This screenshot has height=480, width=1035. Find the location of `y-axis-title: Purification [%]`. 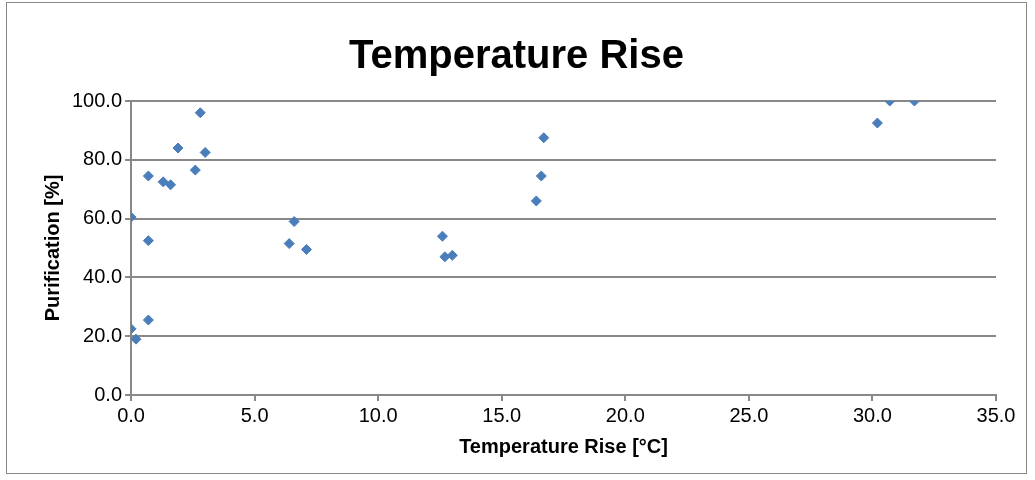

y-axis-title: Purification [%] is located at coordinates (51, 248).